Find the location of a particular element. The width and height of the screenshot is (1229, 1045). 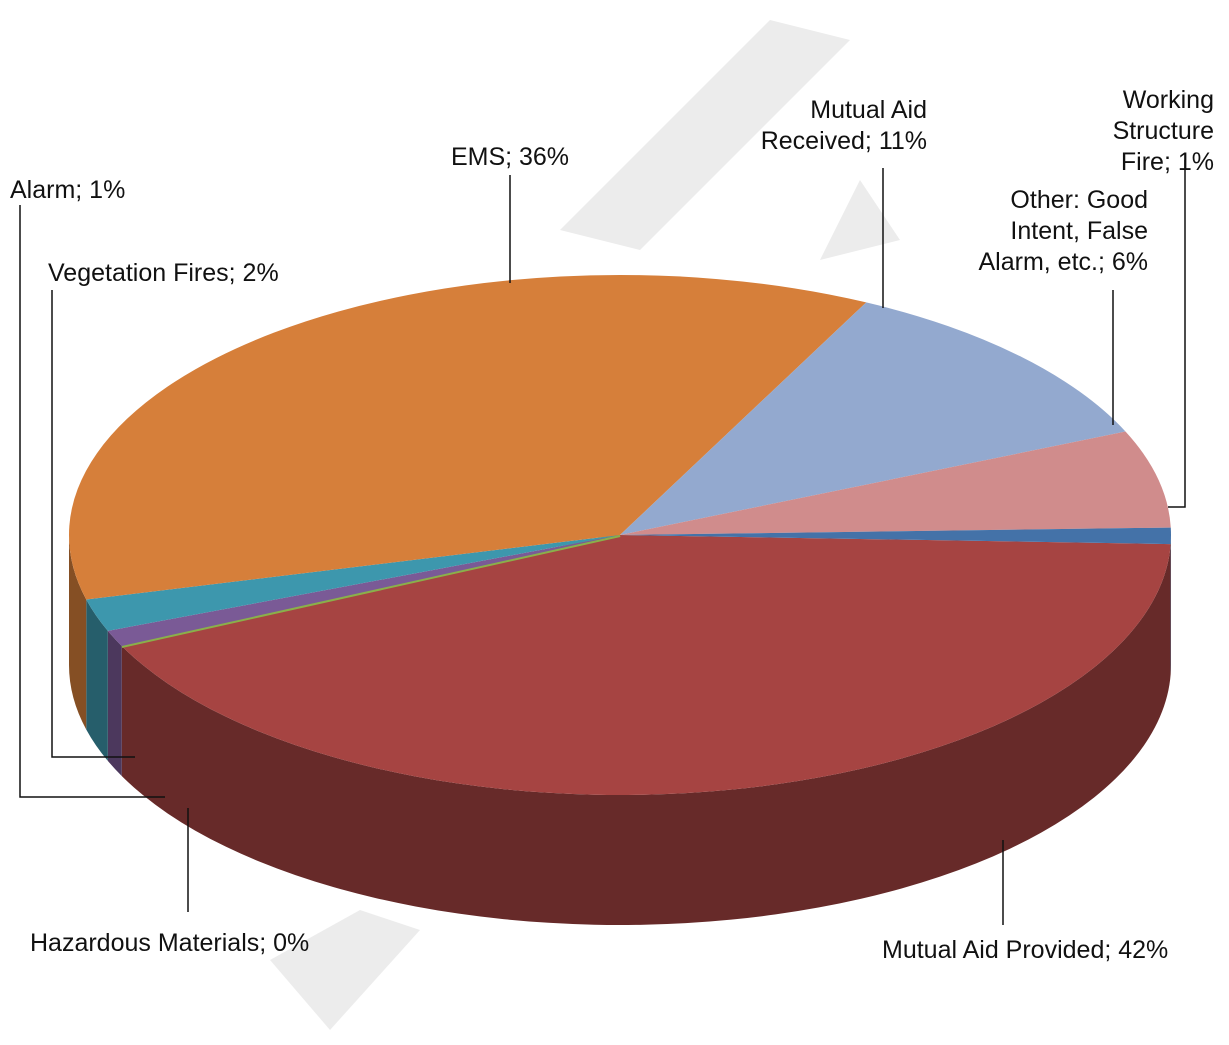

data-label: Vegetation Fires; 2% is located at coordinates (163, 273).